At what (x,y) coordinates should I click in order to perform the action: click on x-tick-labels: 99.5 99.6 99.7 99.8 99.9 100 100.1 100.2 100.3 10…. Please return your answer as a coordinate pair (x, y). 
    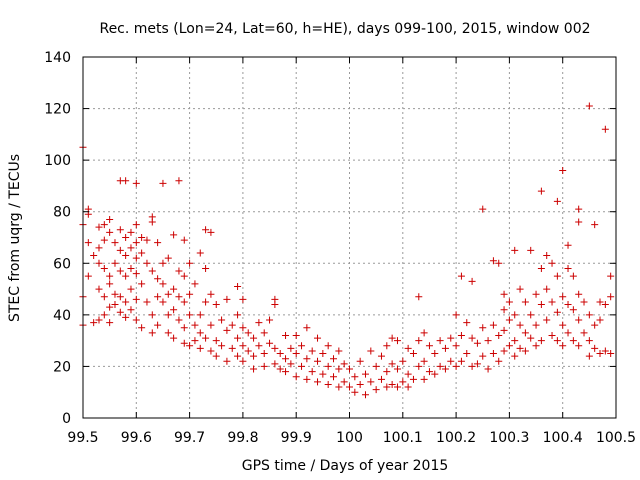
    Looking at the image, I should click on (351, 438).